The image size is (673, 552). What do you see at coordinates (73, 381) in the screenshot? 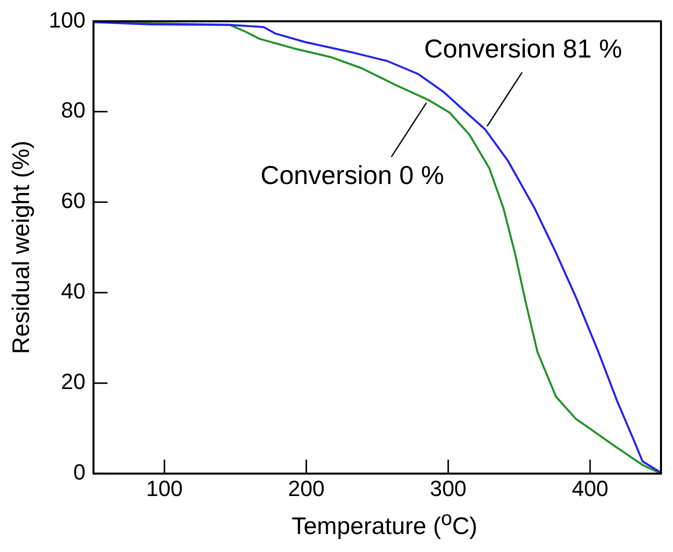
I see `y-tick-label: 20` at bounding box center [73, 381].